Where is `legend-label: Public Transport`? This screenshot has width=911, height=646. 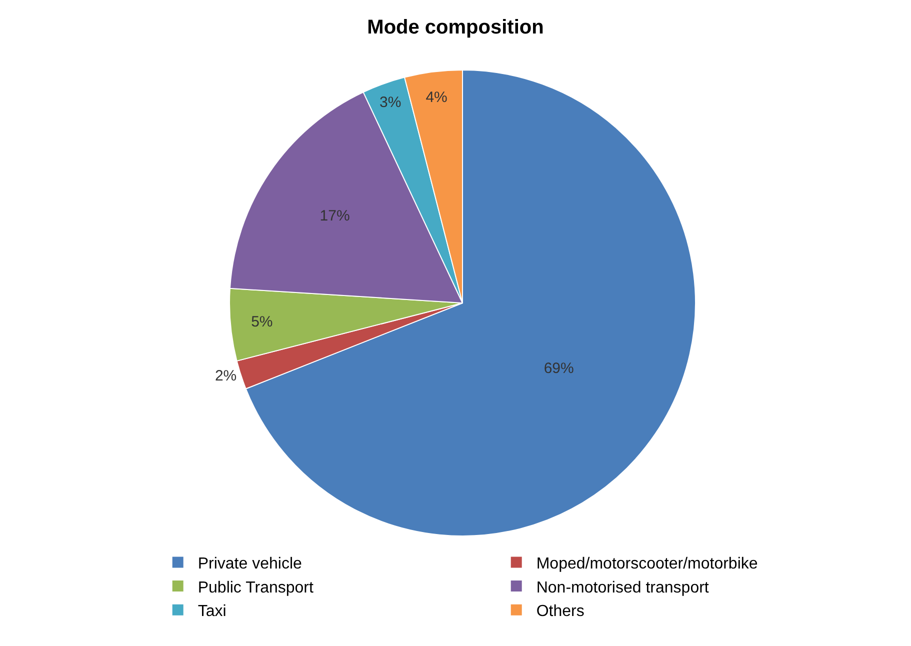 legend-label: Public Transport is located at coordinates (256, 587).